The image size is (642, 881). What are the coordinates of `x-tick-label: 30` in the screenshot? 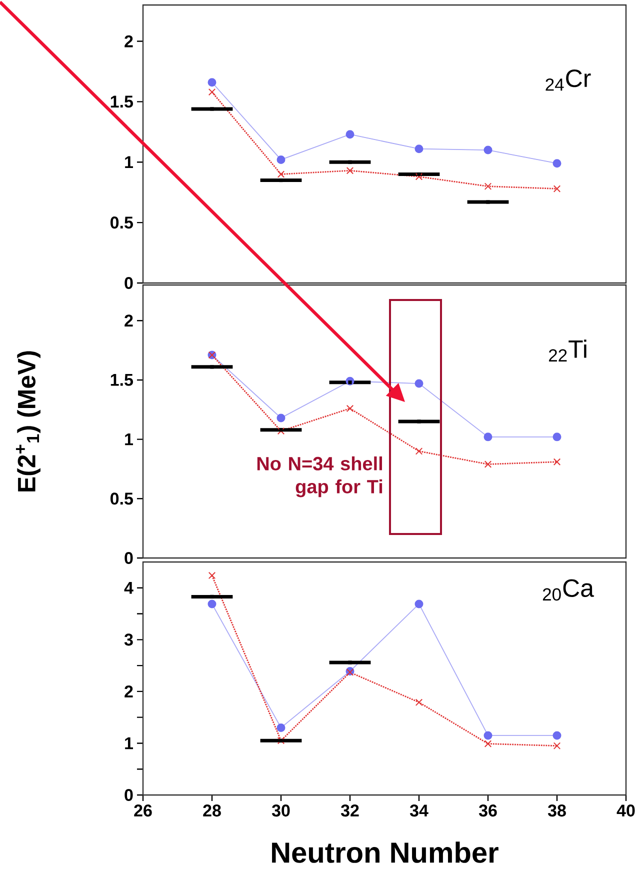 It's located at (281, 810).